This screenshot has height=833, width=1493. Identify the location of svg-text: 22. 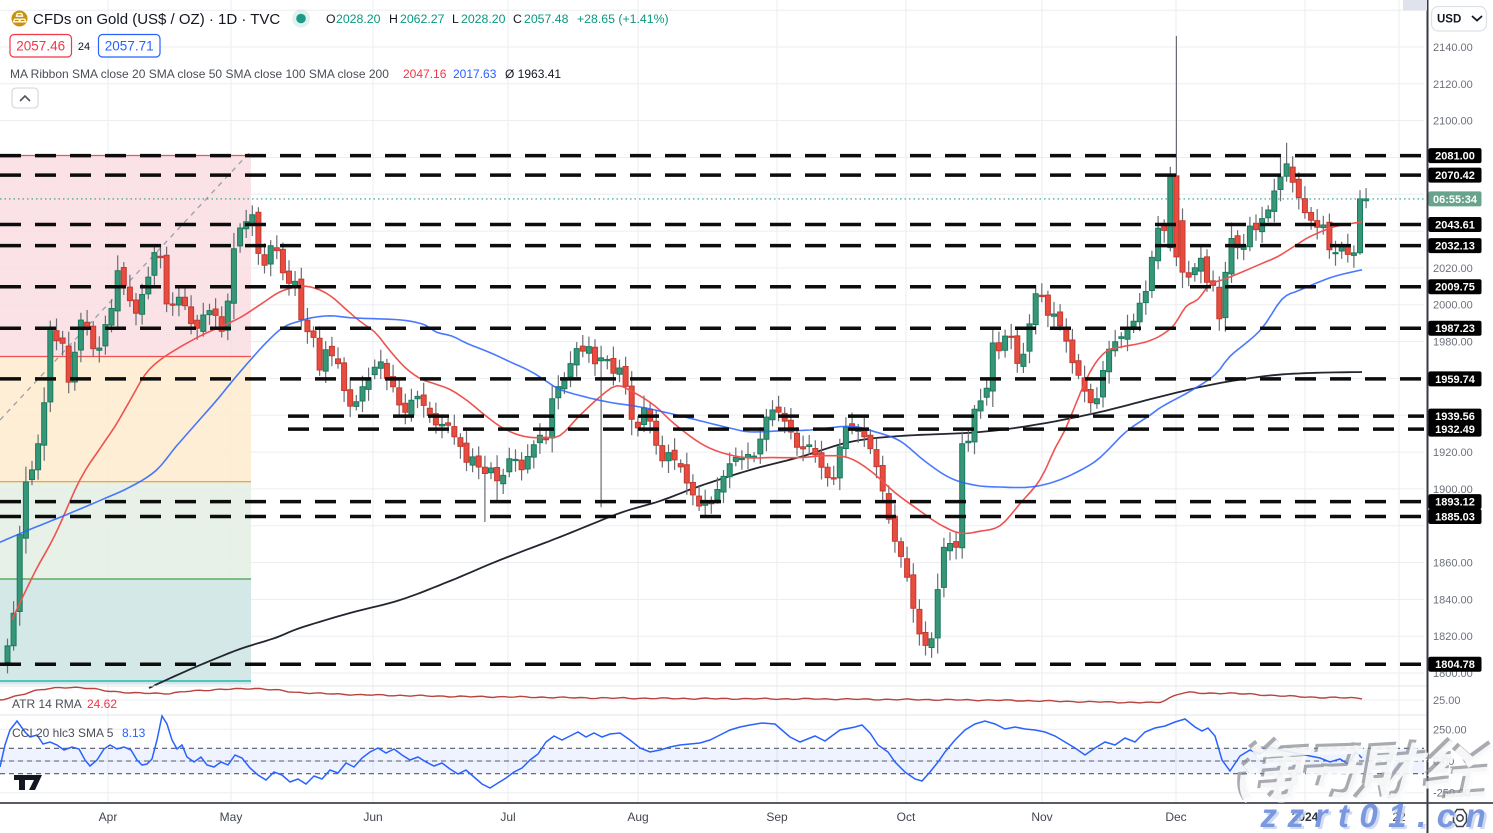
(1399, 817).